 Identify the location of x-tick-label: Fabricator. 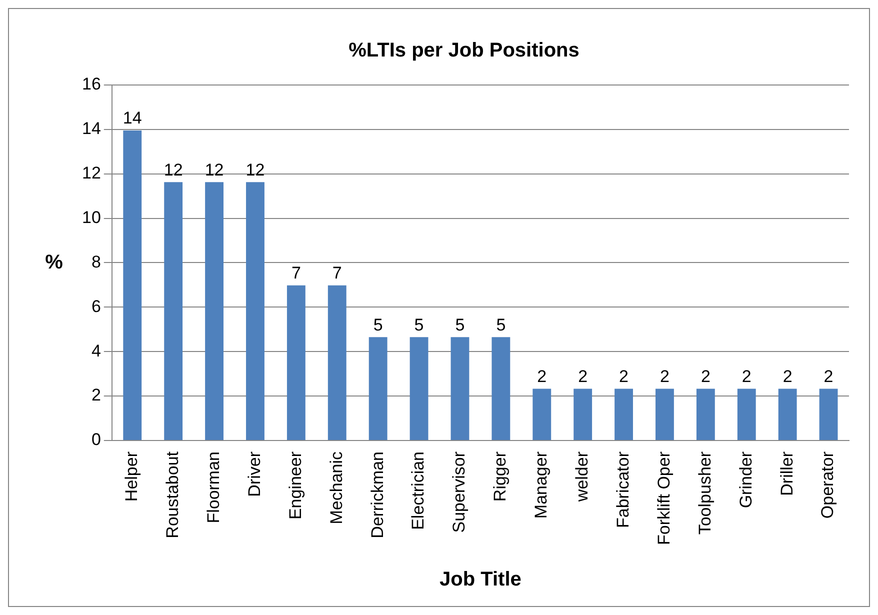
(622, 489).